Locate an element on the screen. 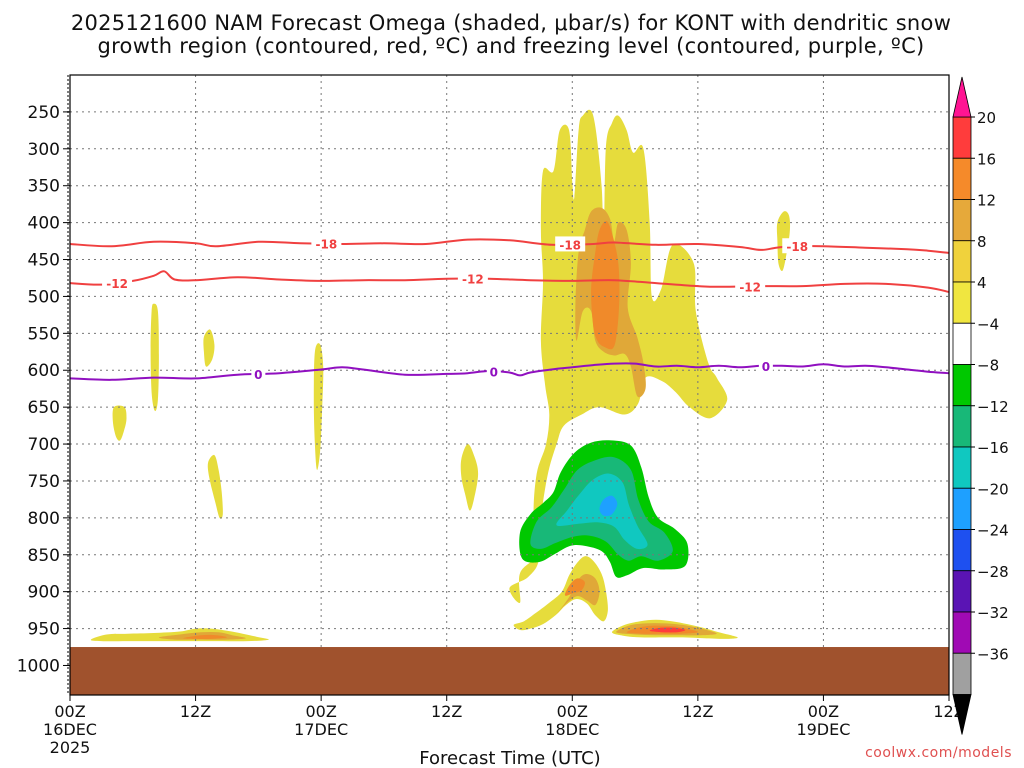  contour-label-1-2: -12 is located at coordinates (750, 287).